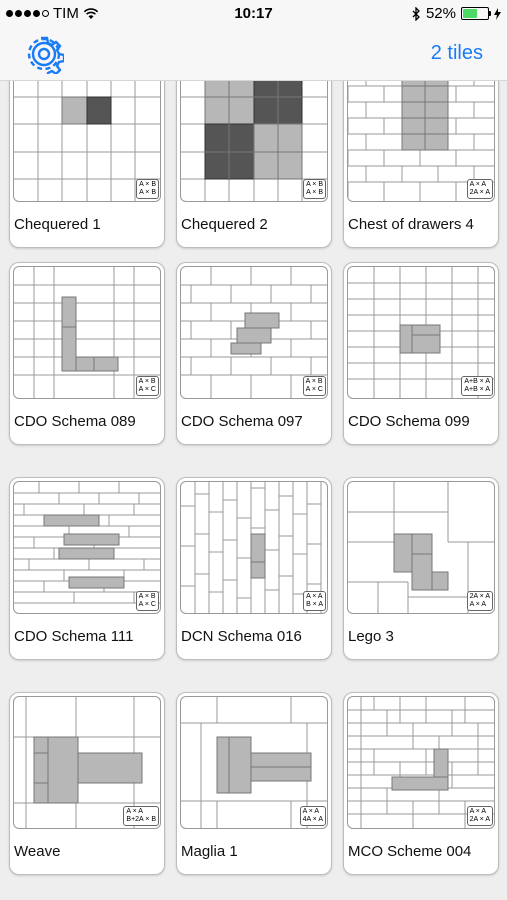  What do you see at coordinates (66, 13) in the screenshot?
I see `carrier-label: TIM` at bounding box center [66, 13].